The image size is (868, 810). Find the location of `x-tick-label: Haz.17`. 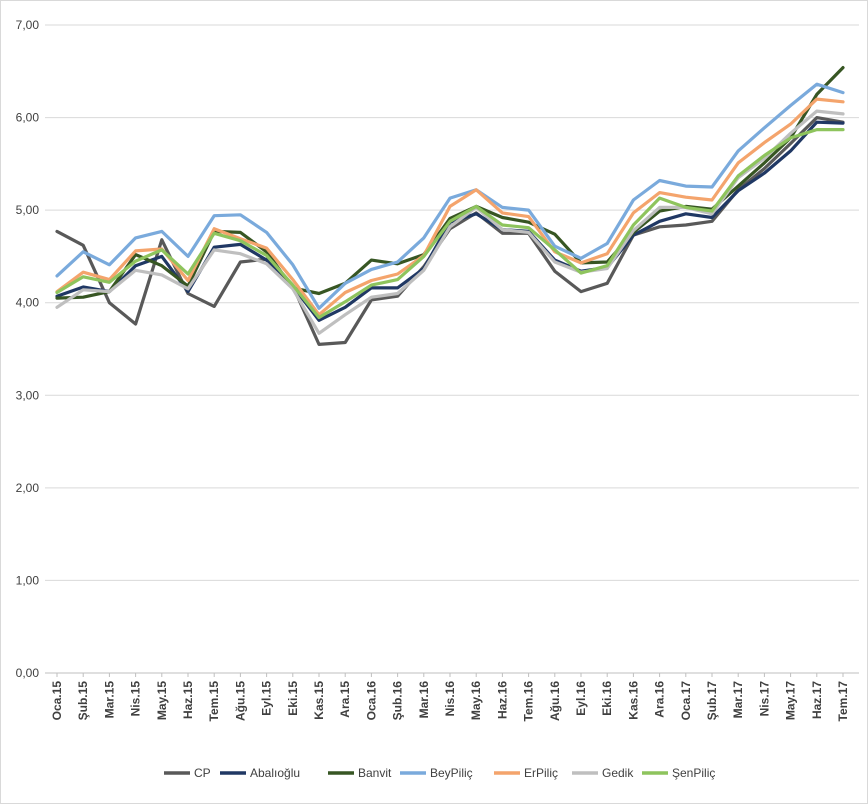

x-tick-label: Haz.17 is located at coordinates (817, 700).